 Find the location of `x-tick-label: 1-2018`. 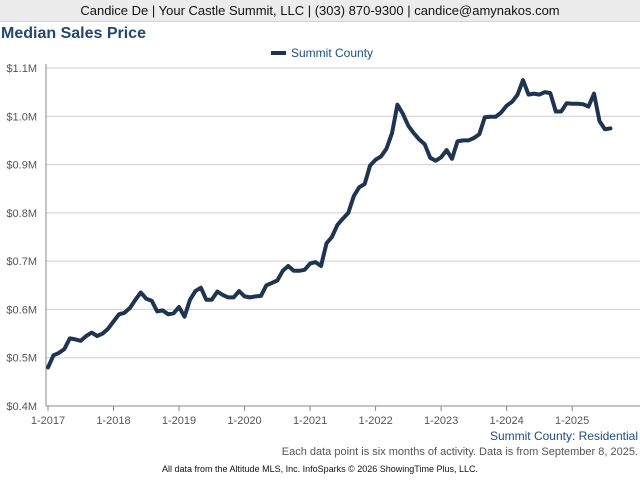

x-tick-label: 1-2018 is located at coordinates (113, 421).